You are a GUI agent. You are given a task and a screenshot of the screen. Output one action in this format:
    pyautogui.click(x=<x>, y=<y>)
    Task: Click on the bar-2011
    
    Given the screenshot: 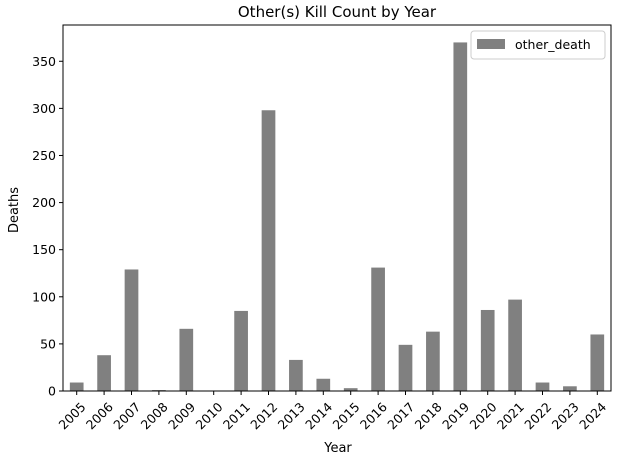 What is the action you would take?
    pyautogui.click(x=241, y=350)
    